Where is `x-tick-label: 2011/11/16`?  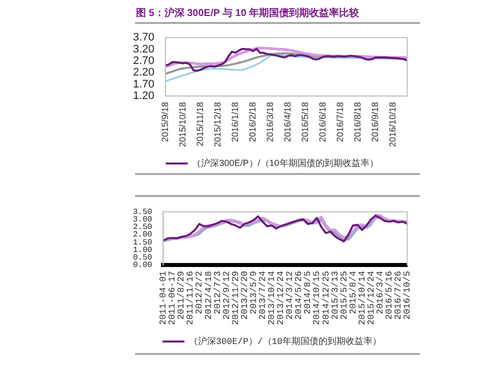
x-tick-label: 2011/11/16 is located at coordinates (191, 298).